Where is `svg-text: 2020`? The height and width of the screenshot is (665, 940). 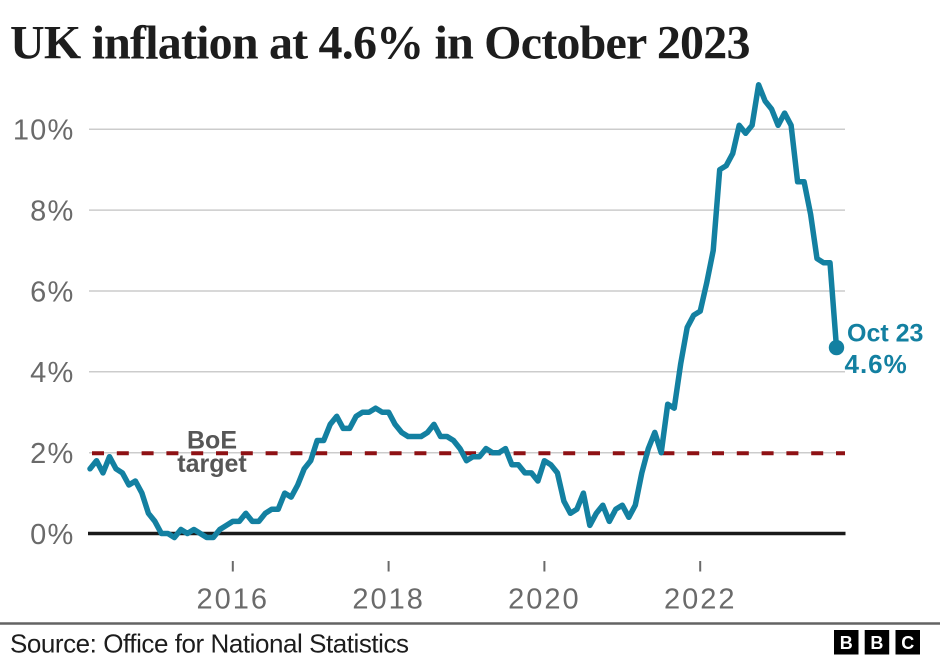 svg-text: 2020 is located at coordinates (544, 600).